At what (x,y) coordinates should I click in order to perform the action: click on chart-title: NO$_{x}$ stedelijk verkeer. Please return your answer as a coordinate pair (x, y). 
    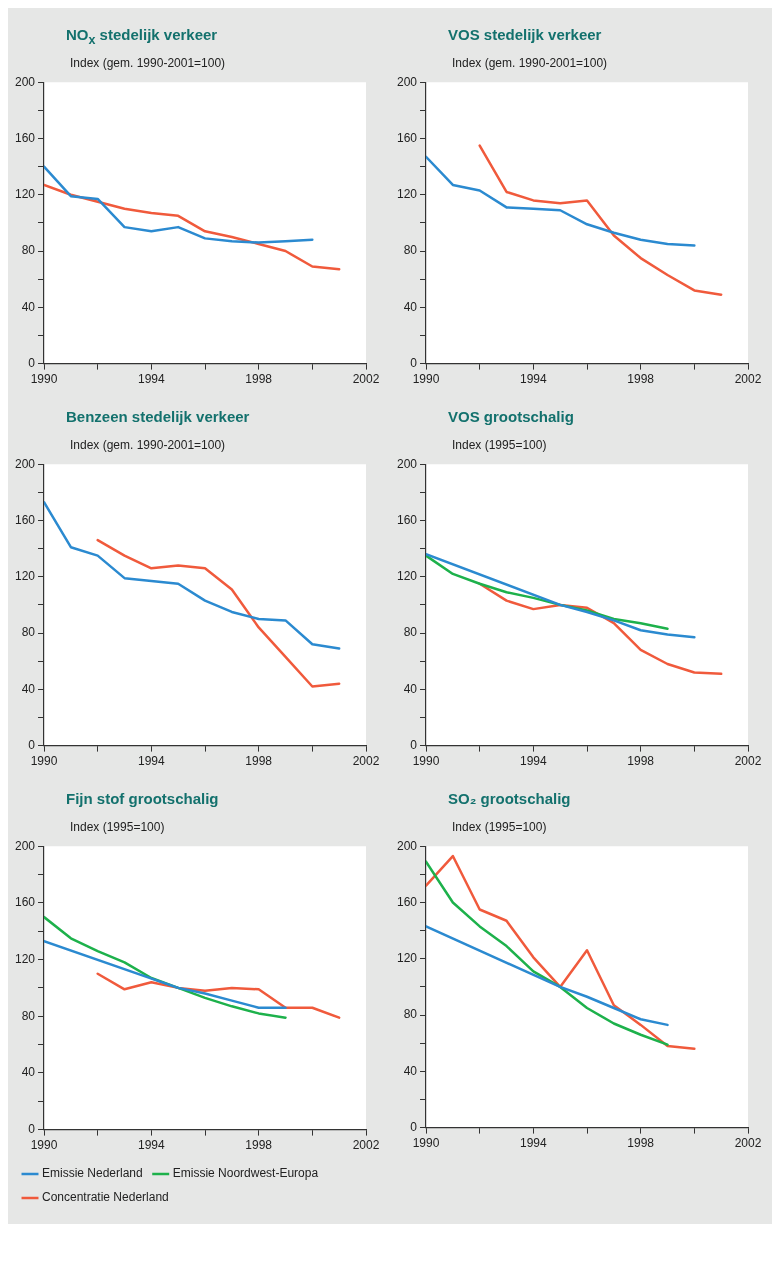
    Looking at the image, I should click on (142, 37).